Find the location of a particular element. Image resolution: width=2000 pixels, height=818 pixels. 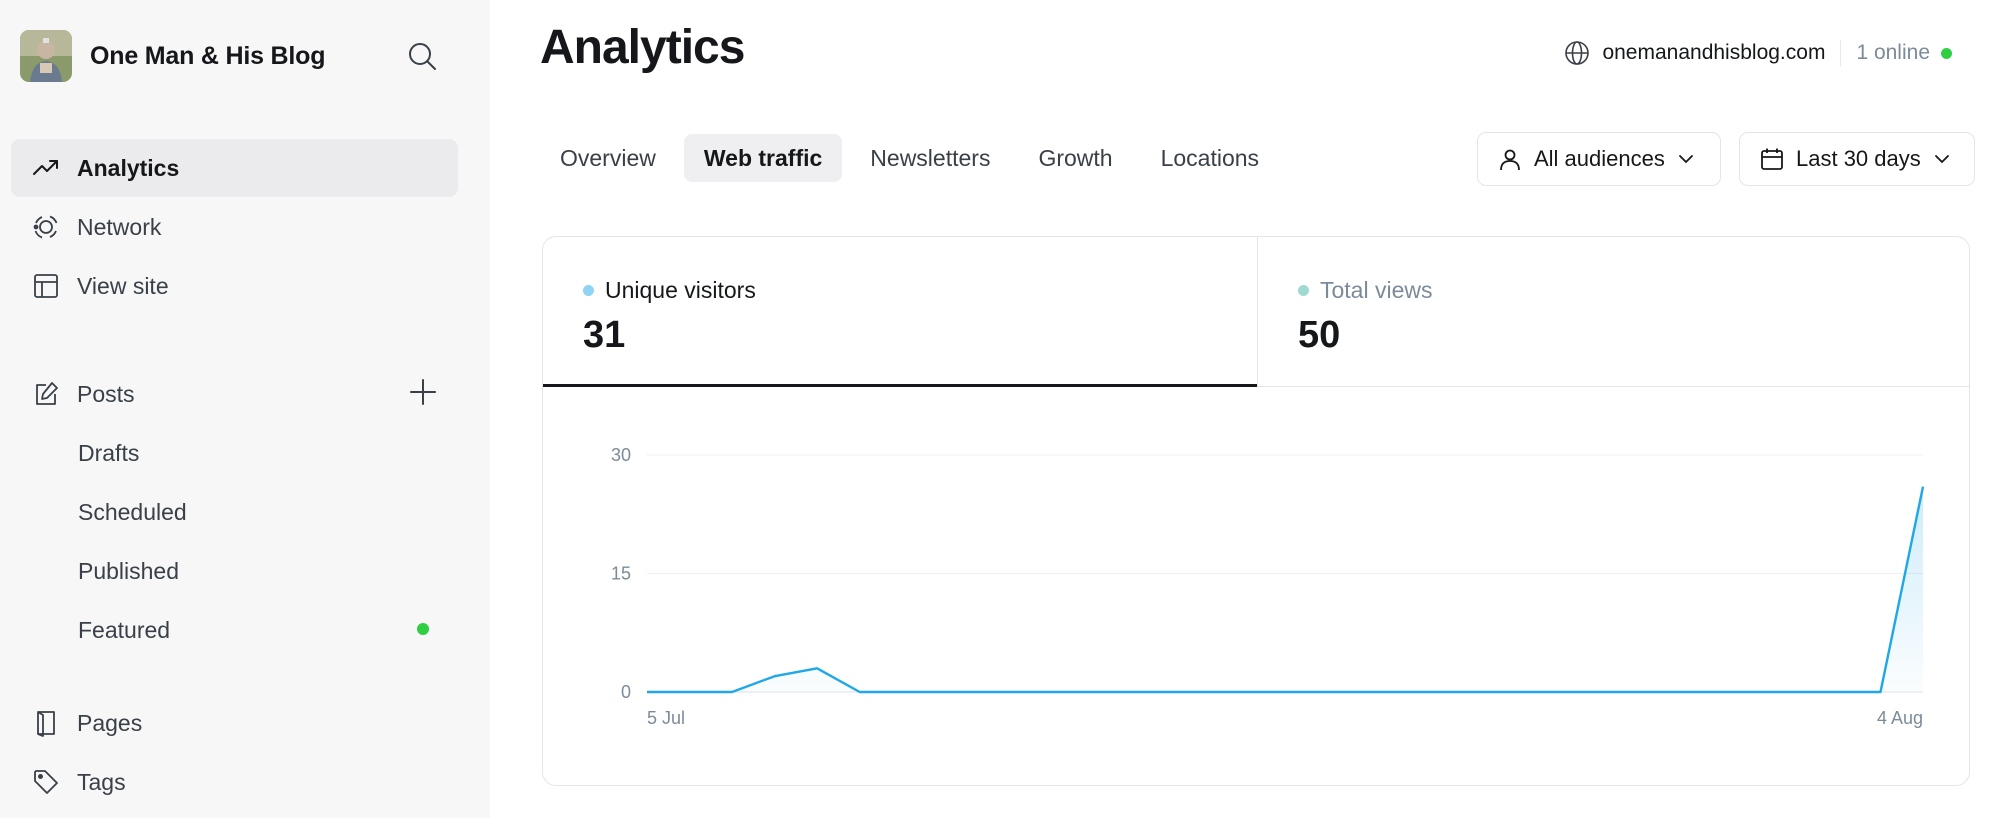

kpi-unique-visitors: Unique visitors 31 is located at coordinates (900, 312).